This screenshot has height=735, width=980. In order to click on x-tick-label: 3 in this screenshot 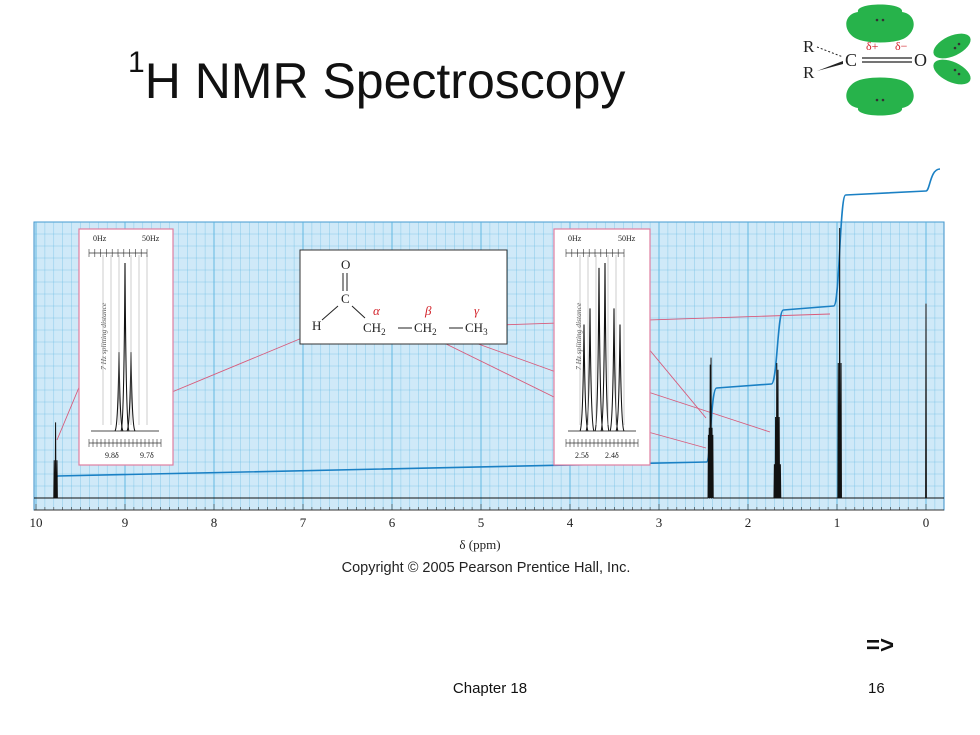, I will do `click(659, 522)`.